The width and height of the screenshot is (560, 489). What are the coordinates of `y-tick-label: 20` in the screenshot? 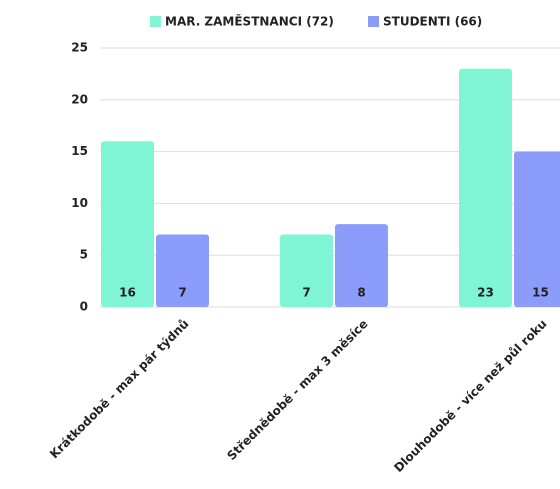 It's located at (79, 99).